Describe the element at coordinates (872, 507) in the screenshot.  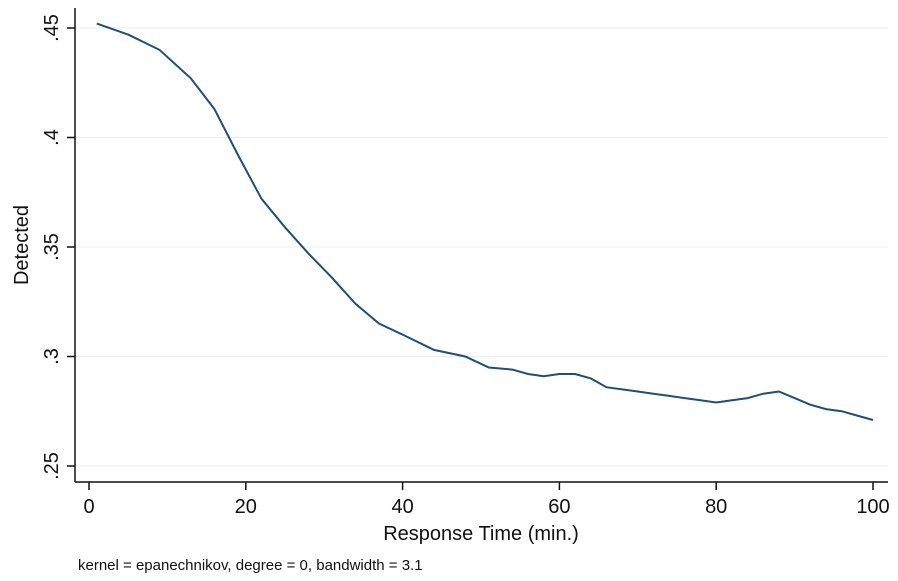
I see `x-tick-label: 100` at that location.